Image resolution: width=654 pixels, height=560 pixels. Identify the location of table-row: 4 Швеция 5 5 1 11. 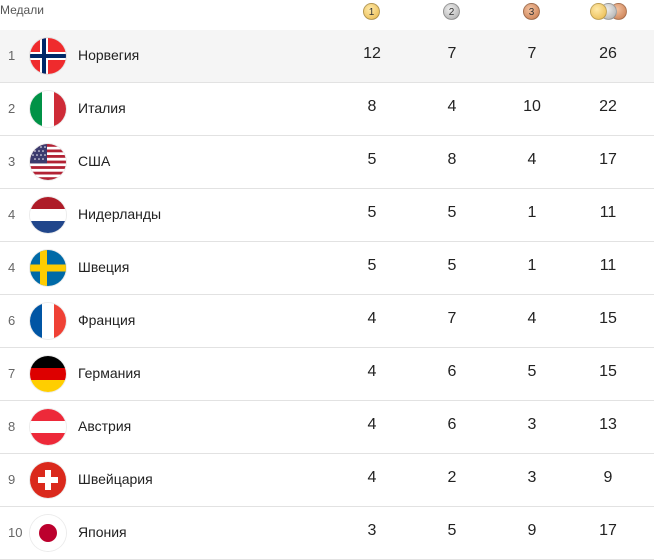
(327, 268).